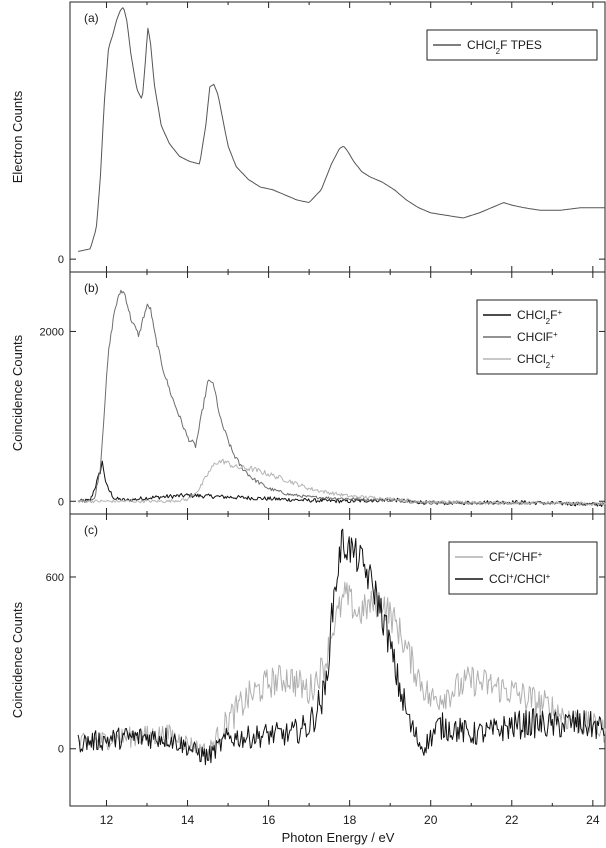 The image size is (606, 848). I want to click on y-tick-label: 600, so click(55, 578).